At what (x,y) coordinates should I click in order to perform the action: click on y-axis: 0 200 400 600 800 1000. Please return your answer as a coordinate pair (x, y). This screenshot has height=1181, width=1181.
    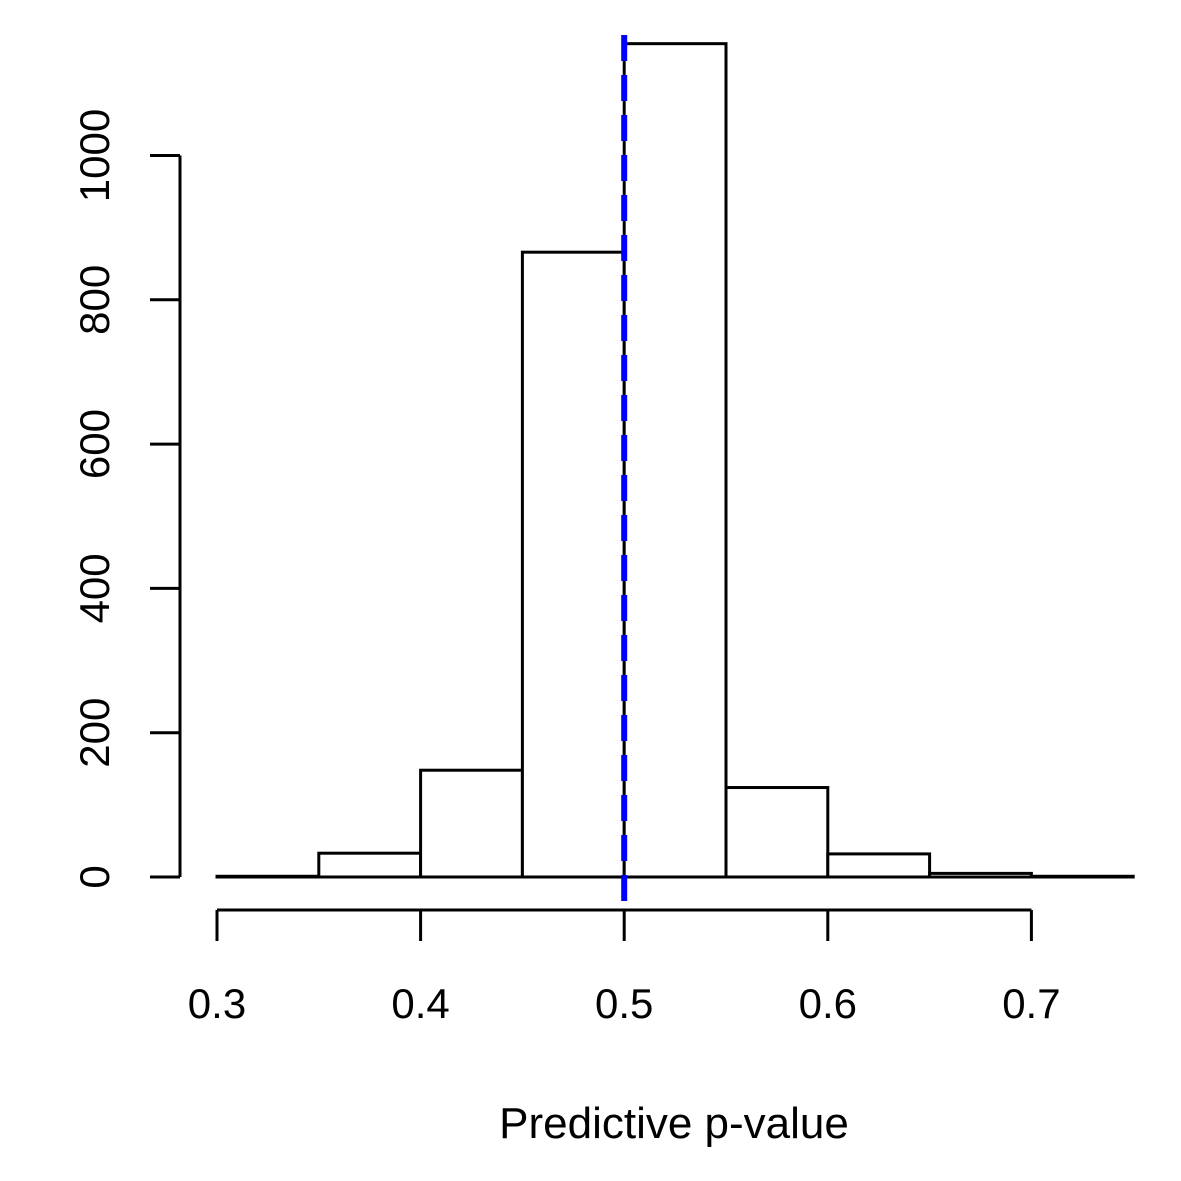
    Looking at the image, I should click on (126, 499).